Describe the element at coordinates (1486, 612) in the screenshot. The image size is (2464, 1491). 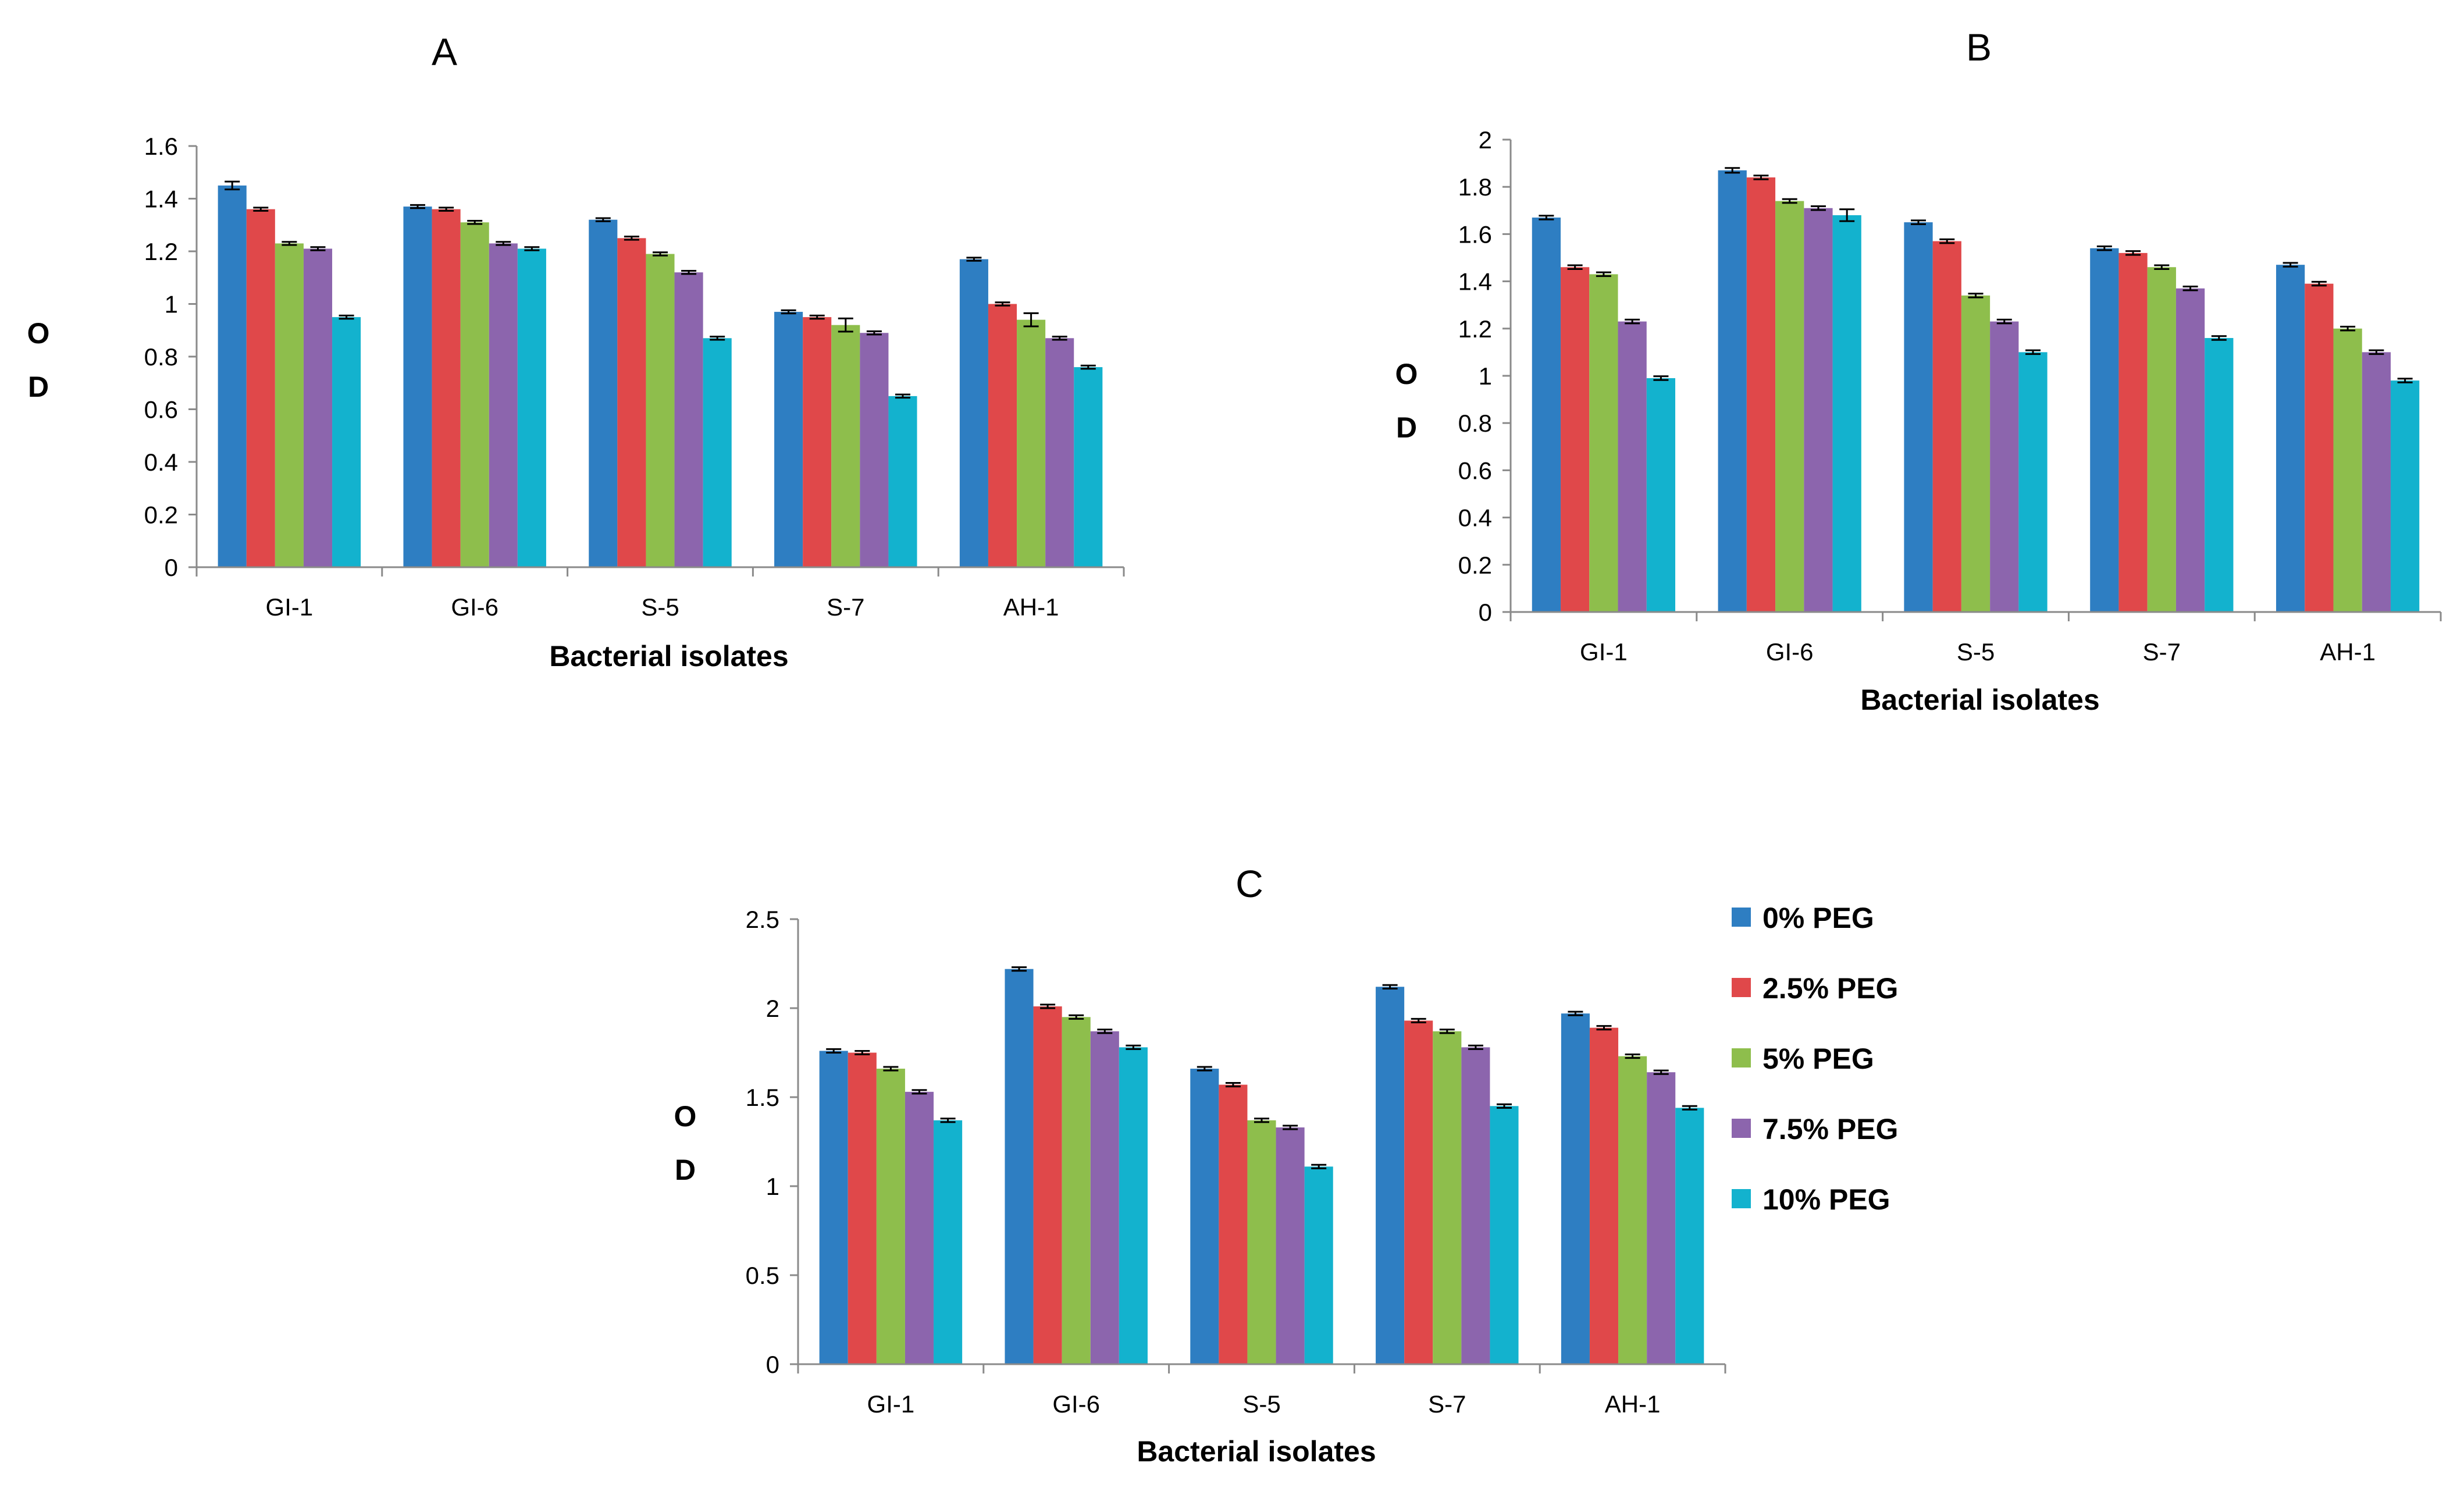
I see `y-tick-label: 0` at that location.